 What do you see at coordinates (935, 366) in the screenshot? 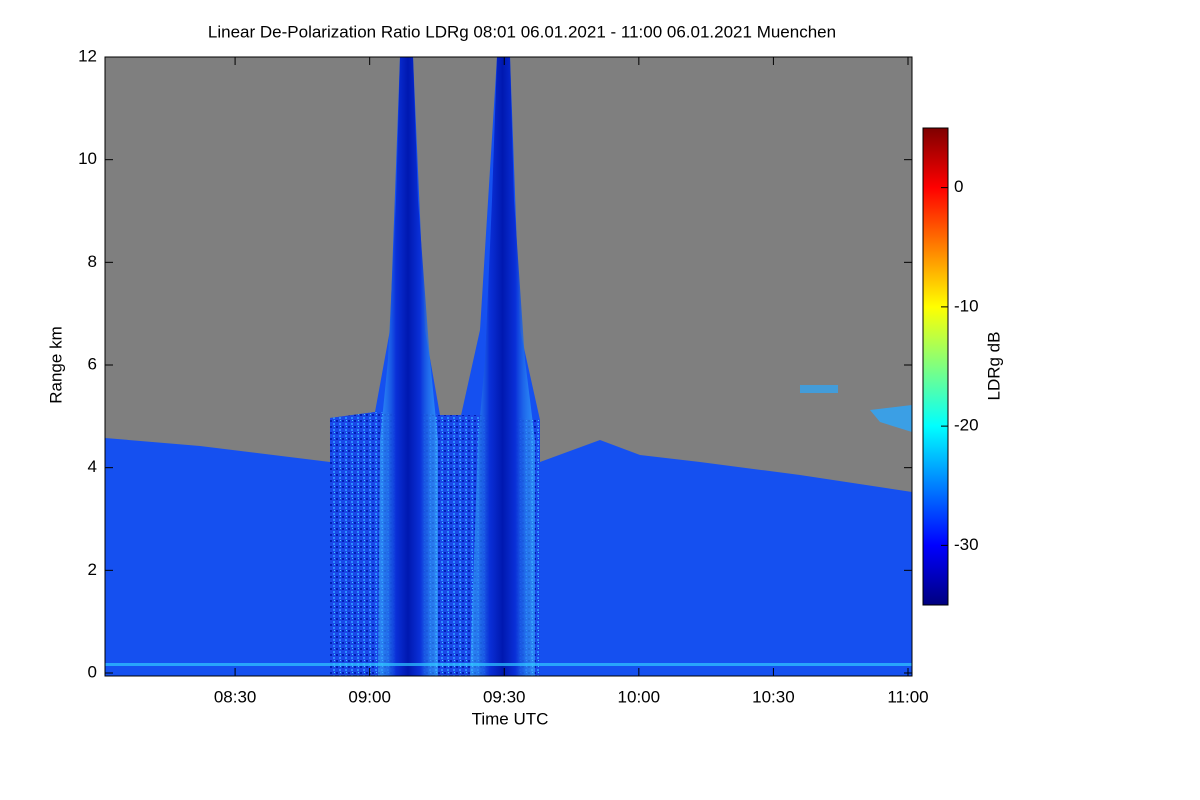
I see `colorbar` at bounding box center [935, 366].